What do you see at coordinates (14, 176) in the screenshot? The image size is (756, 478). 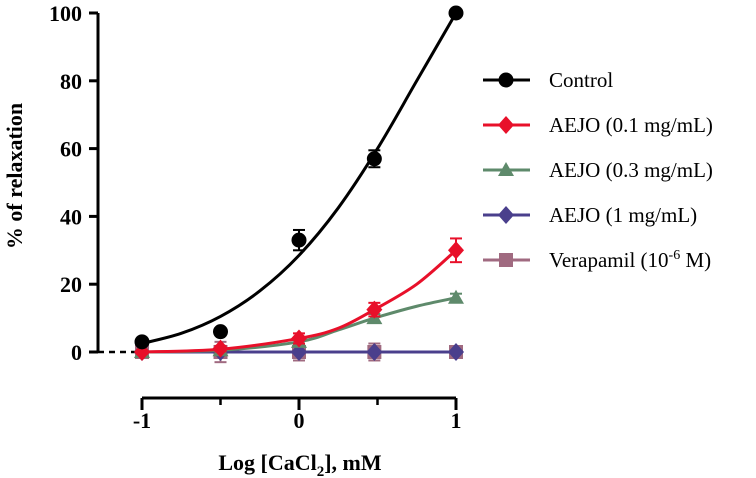 I see `y-axis-title: % of relaxation` at bounding box center [14, 176].